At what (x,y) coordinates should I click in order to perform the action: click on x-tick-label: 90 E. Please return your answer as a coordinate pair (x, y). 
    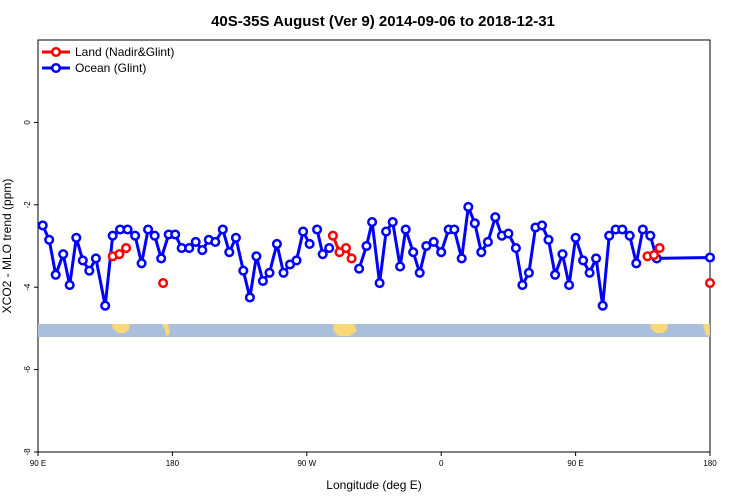
    Looking at the image, I should click on (575, 463).